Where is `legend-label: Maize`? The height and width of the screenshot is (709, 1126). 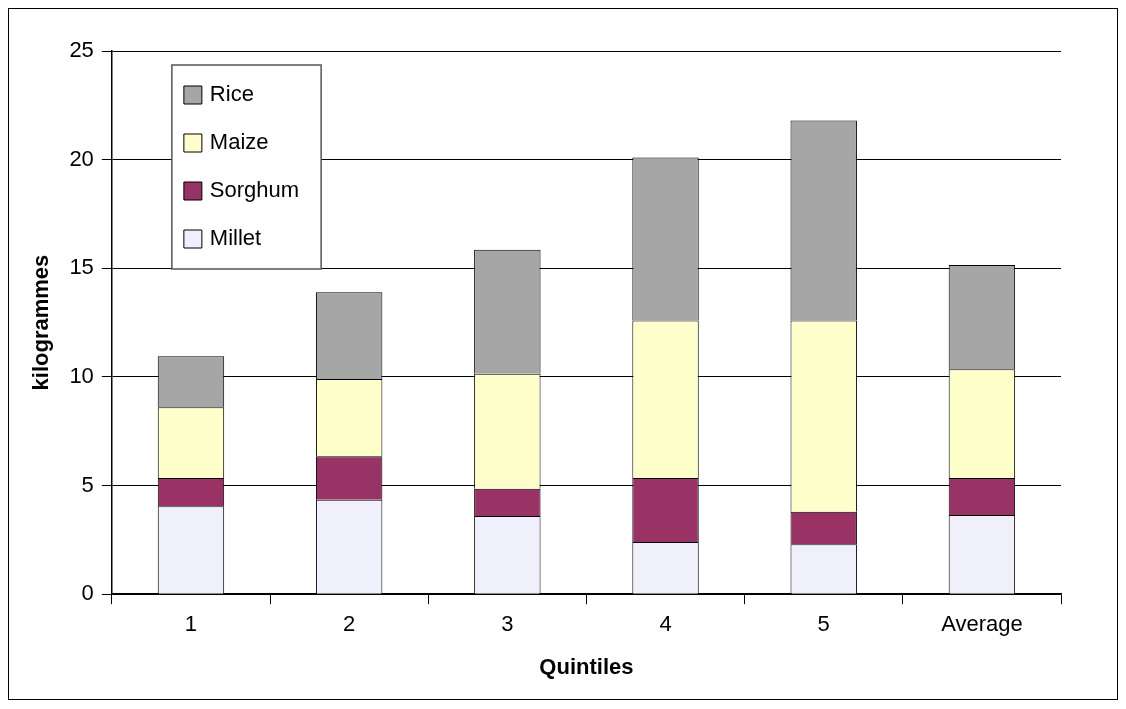 legend-label: Maize is located at coordinates (239, 142).